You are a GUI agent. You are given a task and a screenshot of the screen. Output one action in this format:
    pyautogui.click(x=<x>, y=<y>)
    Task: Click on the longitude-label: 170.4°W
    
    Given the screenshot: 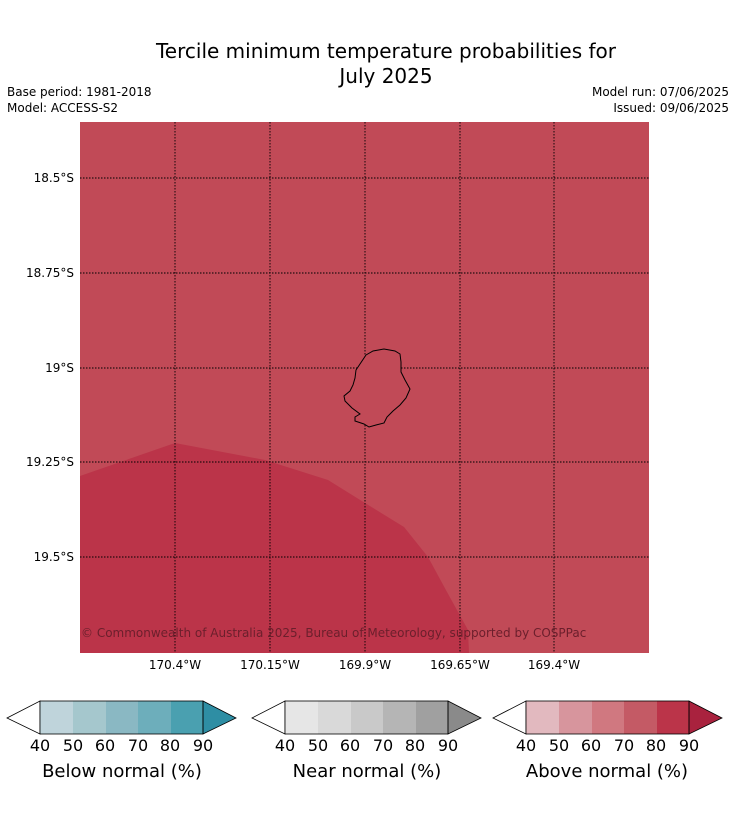 What is the action you would take?
    pyautogui.click(x=175, y=665)
    